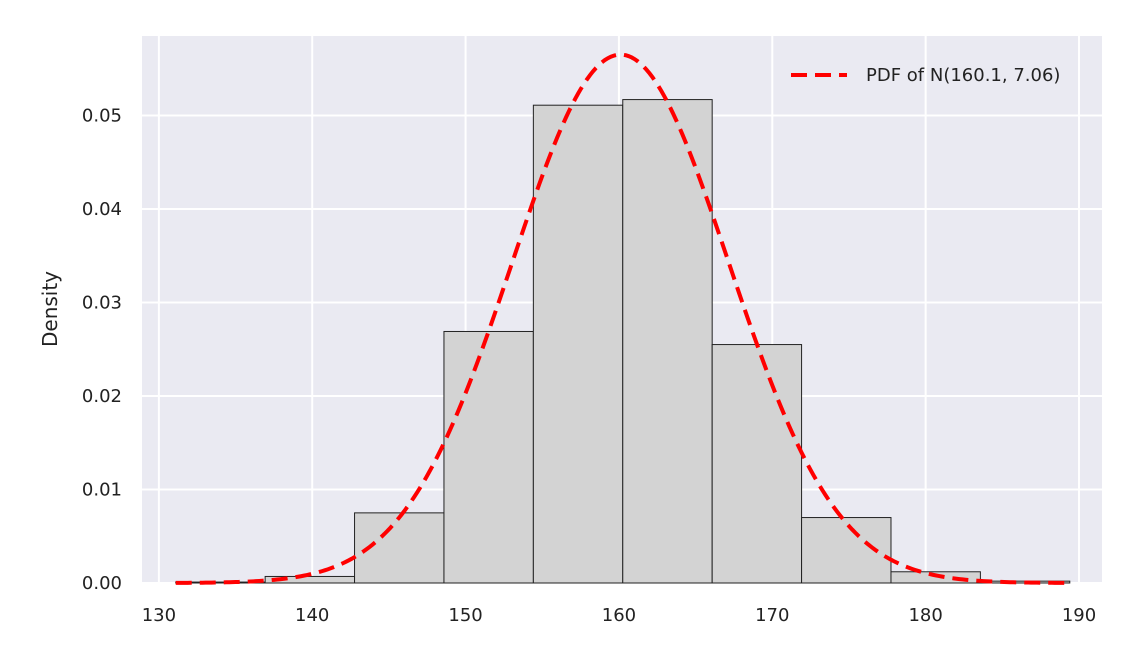 This screenshot has width=1140, height=665. What do you see at coordinates (102, 349) in the screenshot?
I see `y-axis-ticks: 0.00 0.01 0.02 0.03 0.04 0.05` at bounding box center [102, 349].